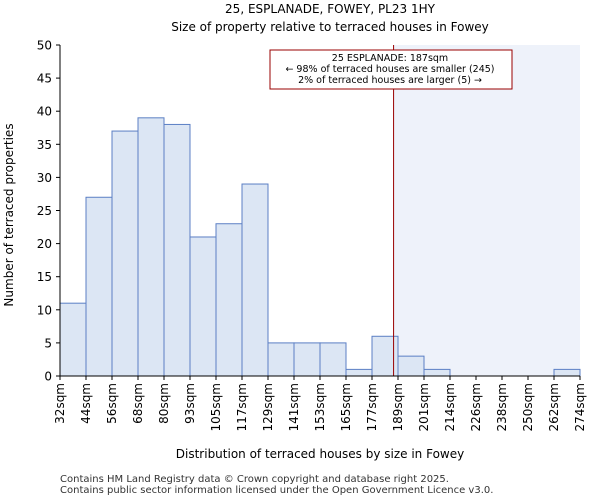  I want to click on y-tick-label: 30, so click(44, 178).